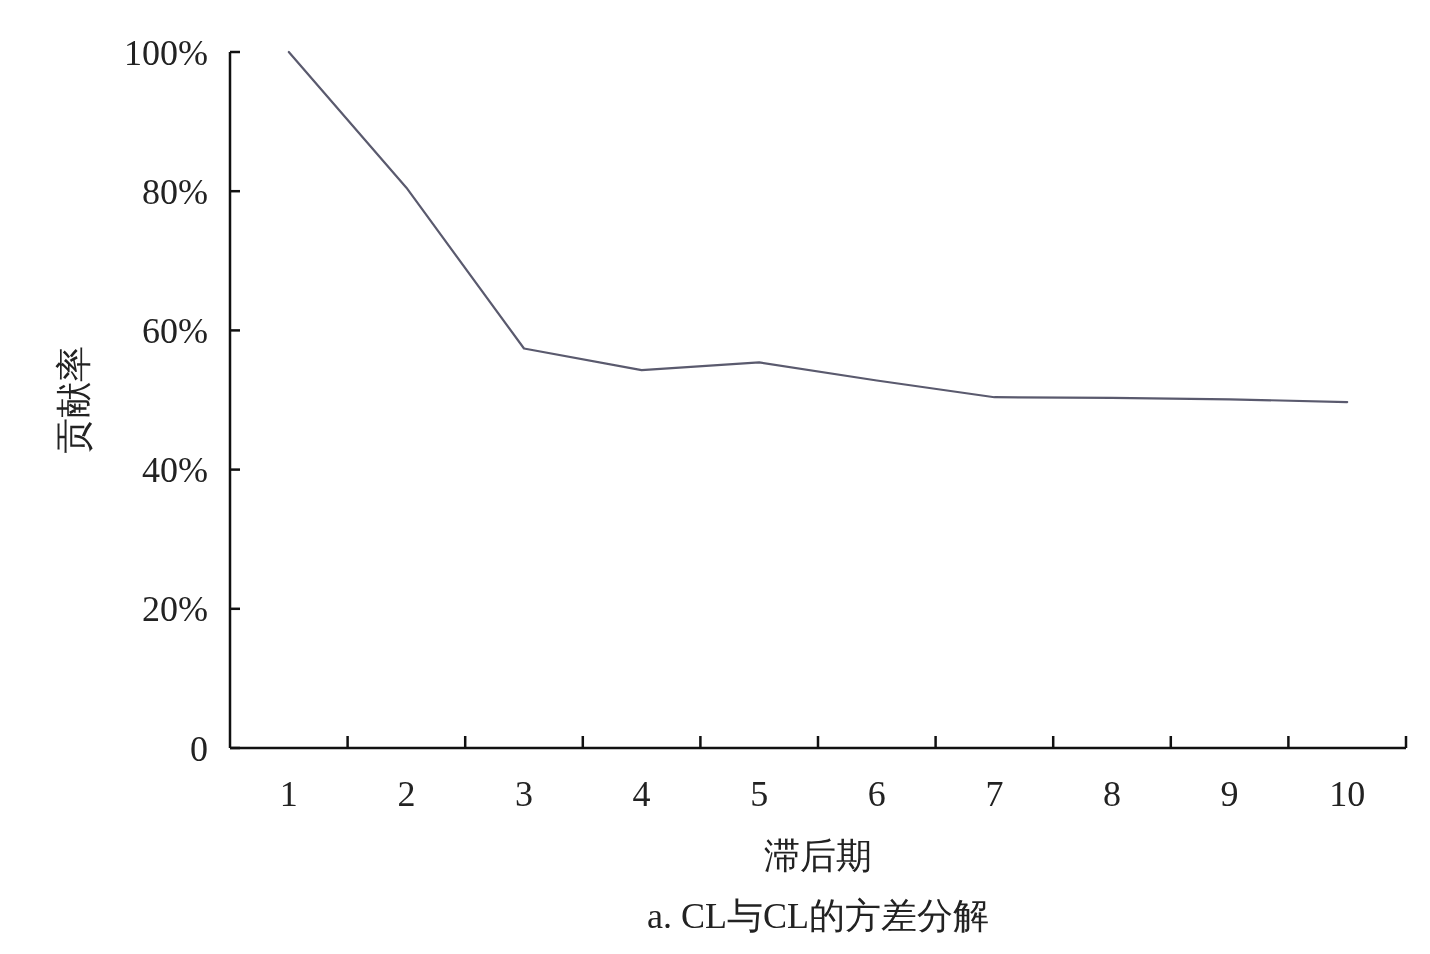 The height and width of the screenshot is (954, 1430). Describe the element at coordinates (759, 794) in the screenshot. I see `x-tick-label: 5` at that location.